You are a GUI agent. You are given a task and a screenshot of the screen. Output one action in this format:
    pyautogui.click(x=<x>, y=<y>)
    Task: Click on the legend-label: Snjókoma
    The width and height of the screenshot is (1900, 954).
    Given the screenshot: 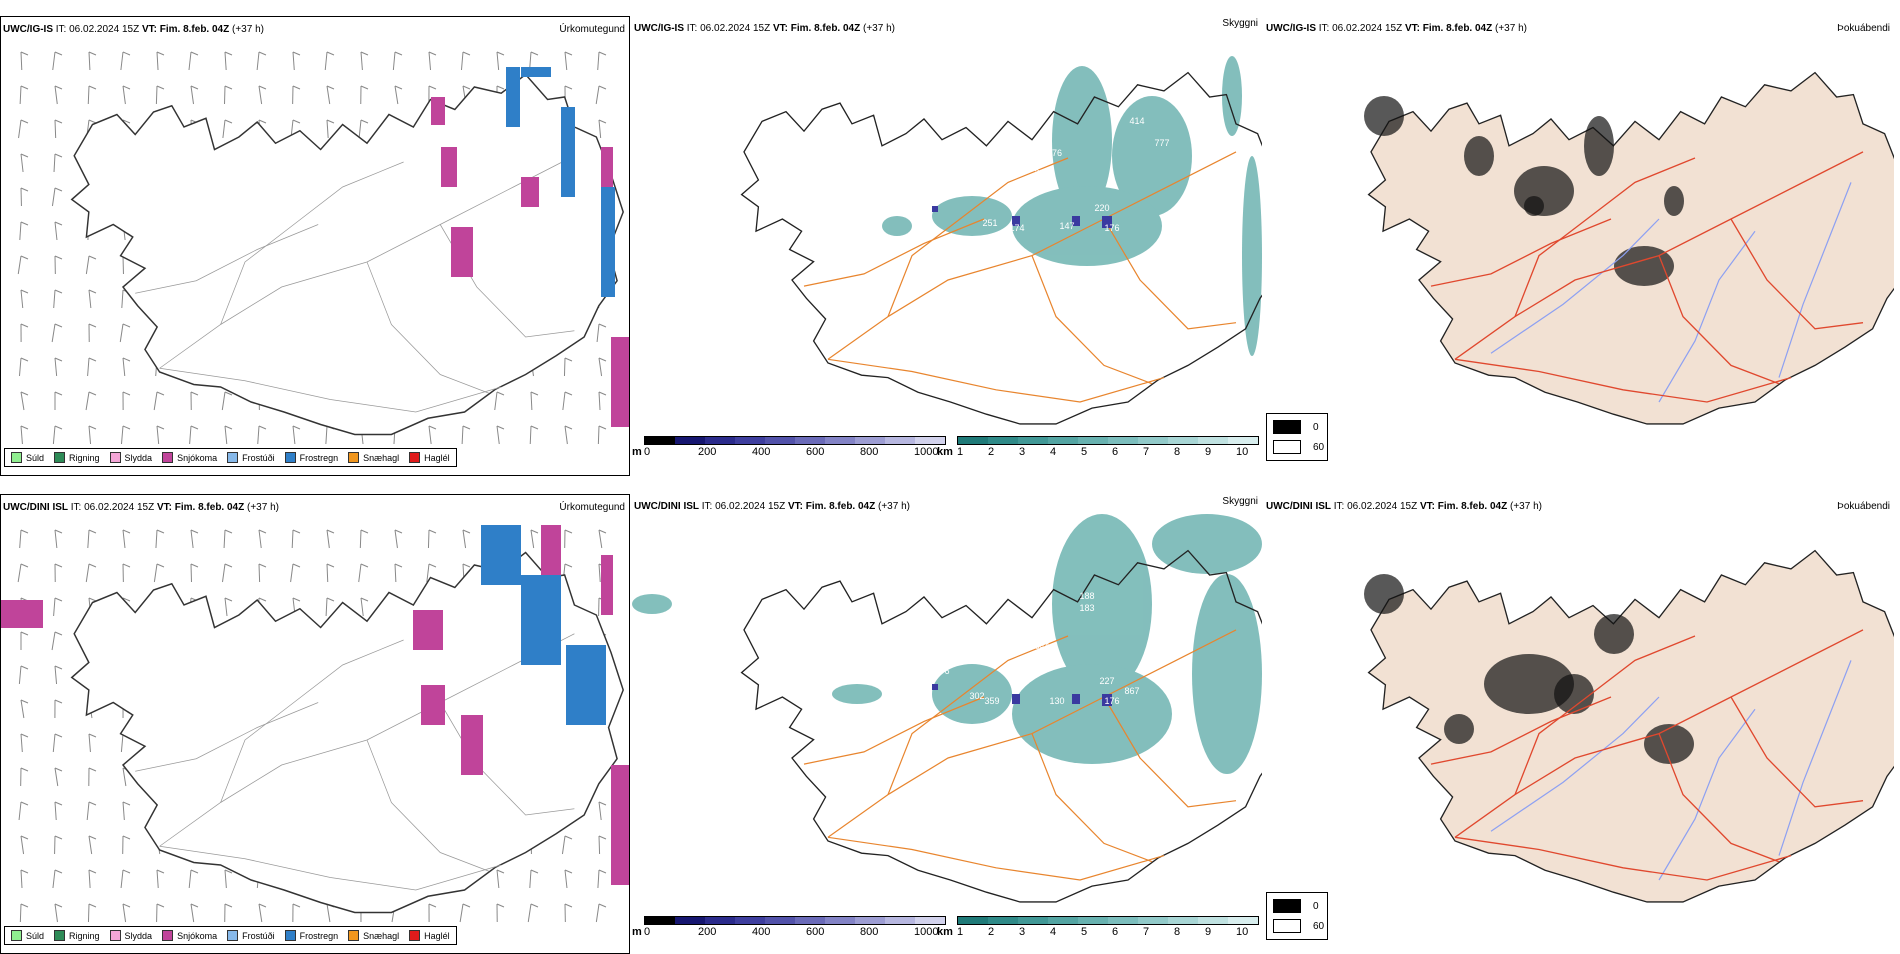 What is the action you would take?
    pyautogui.click(x=197, y=458)
    